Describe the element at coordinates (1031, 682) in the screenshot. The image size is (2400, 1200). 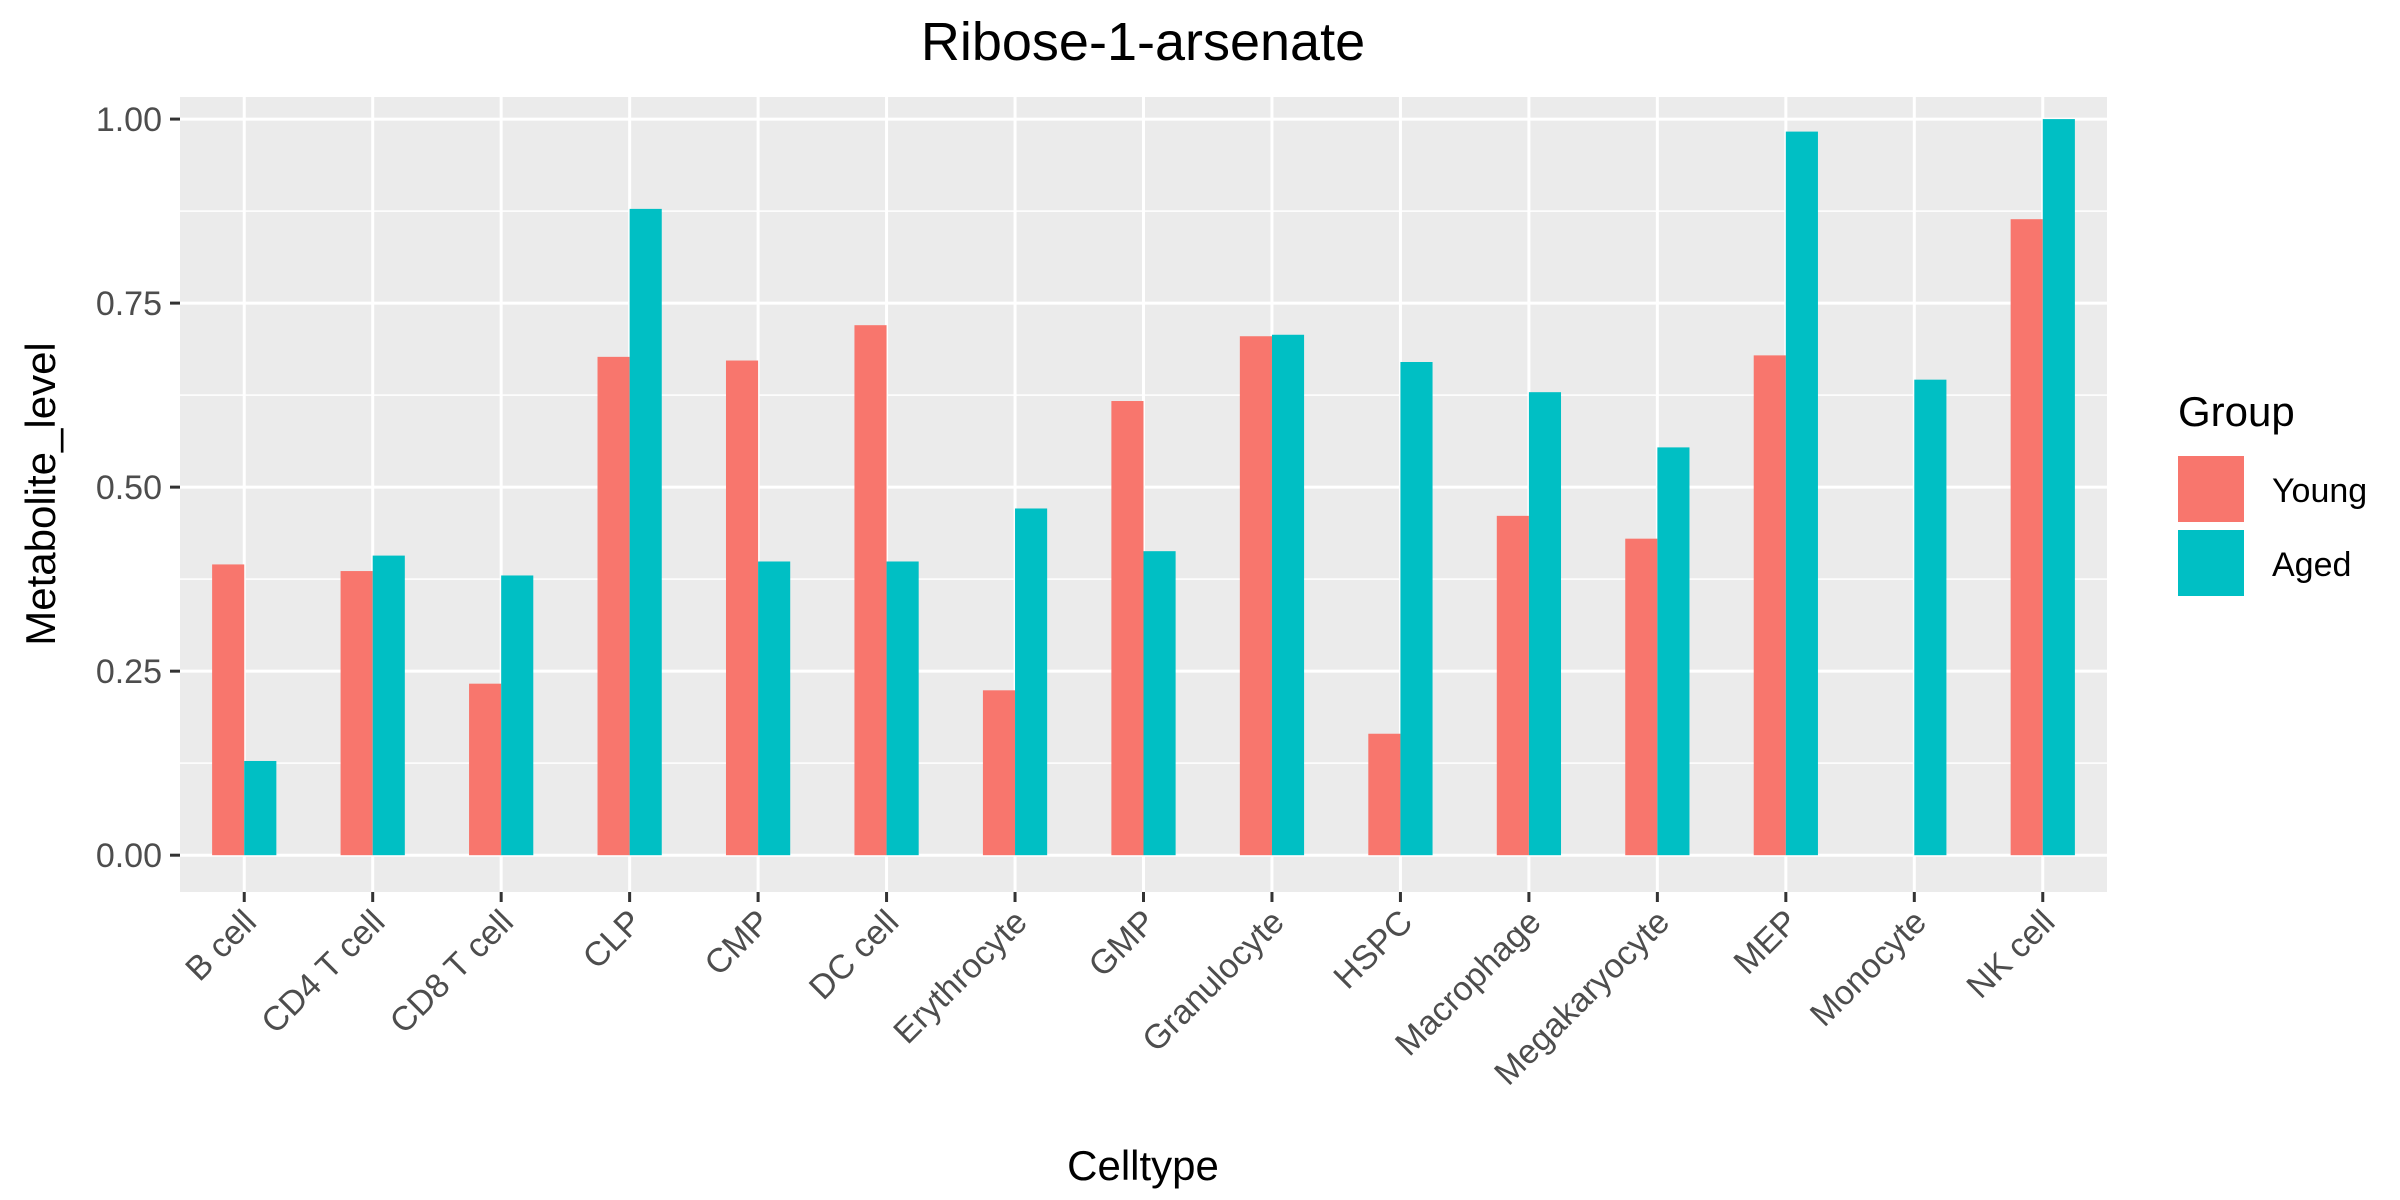
I see `bar-aged-erythrocyte` at that location.